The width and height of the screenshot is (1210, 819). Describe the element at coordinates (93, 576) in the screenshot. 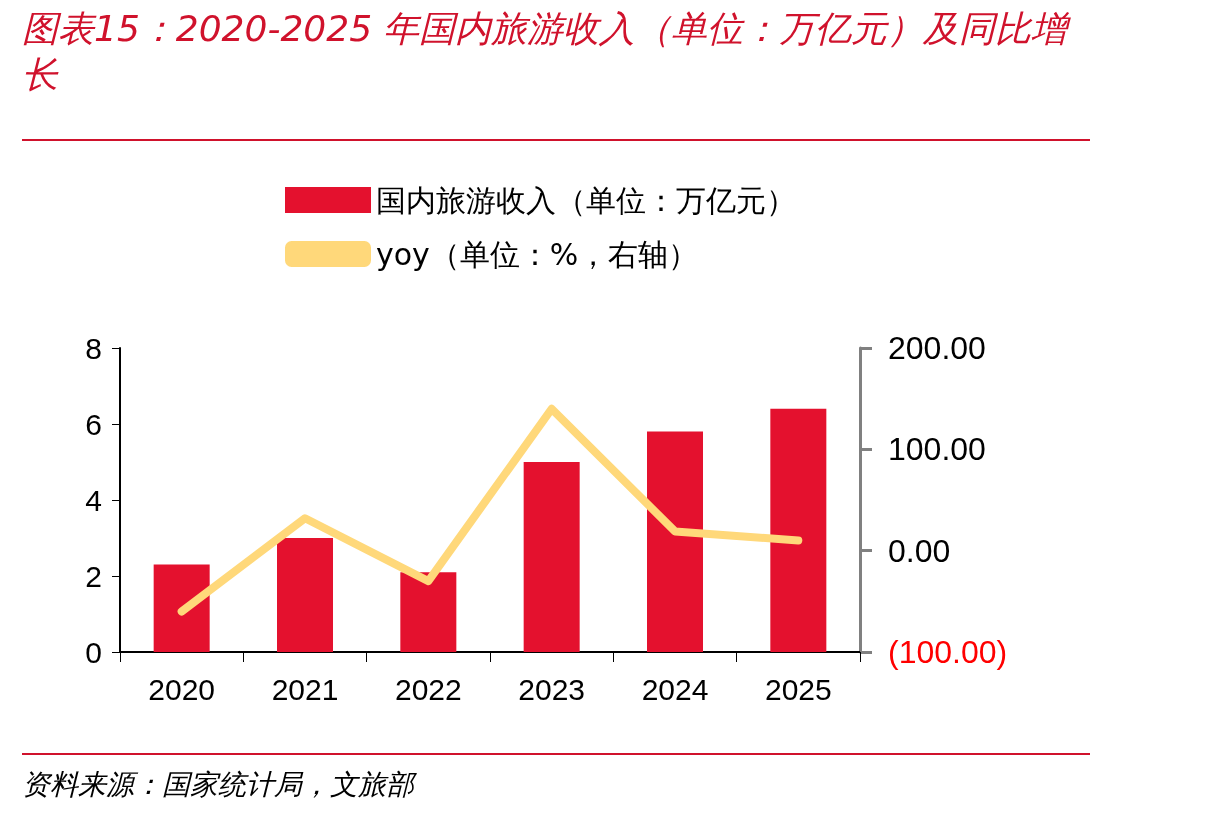

I see `y-tick-label: 2` at that location.